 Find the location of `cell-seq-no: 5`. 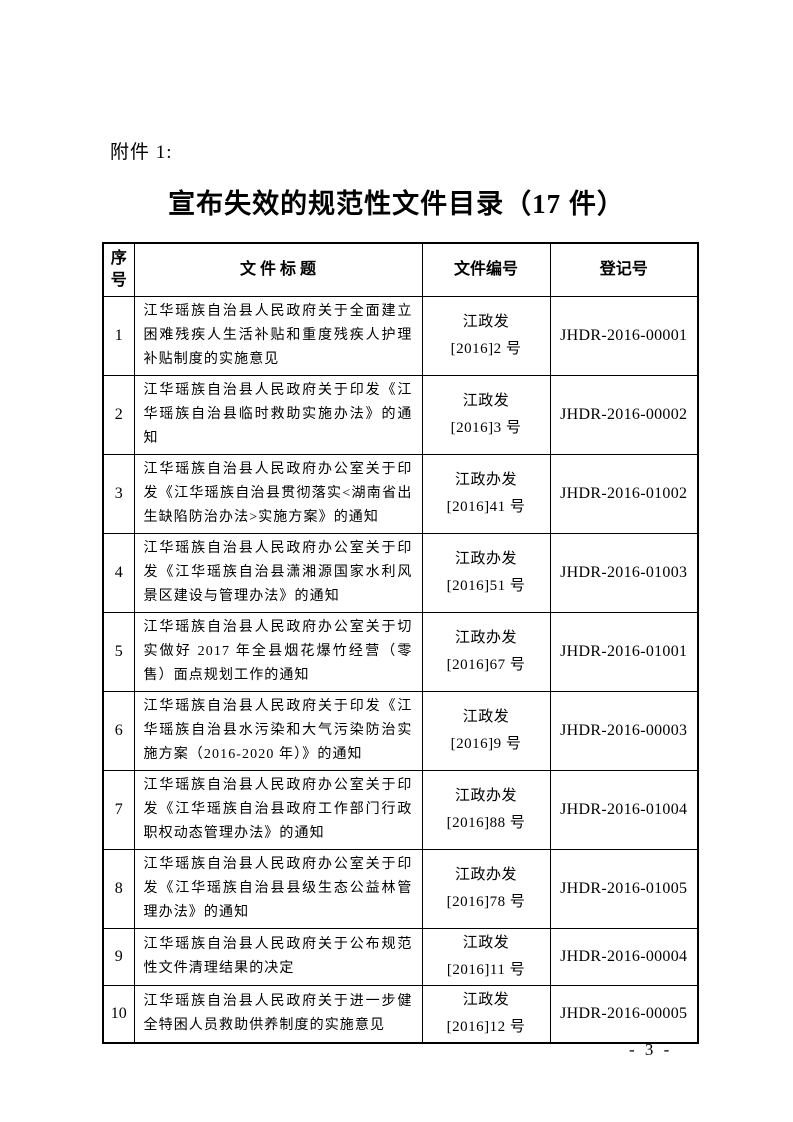

cell-seq-no: 5 is located at coordinates (118, 651).